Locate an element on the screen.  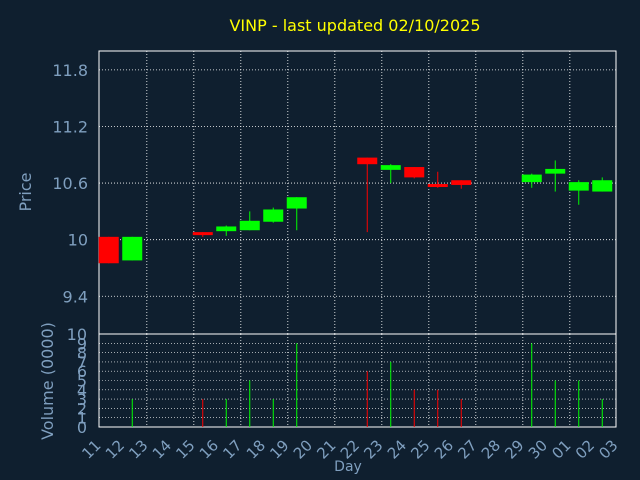
x-tick-label: 03 is located at coordinates (608, 449).